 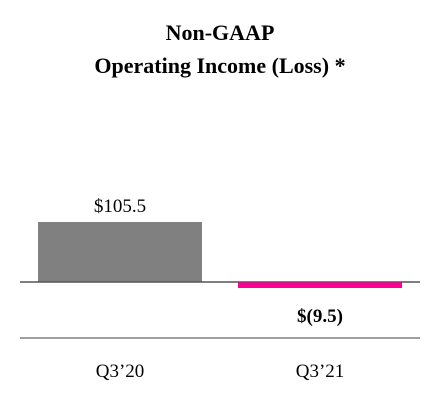 What do you see at coordinates (120, 206) in the screenshot?
I see `data-label-q3-20: $105.5` at bounding box center [120, 206].